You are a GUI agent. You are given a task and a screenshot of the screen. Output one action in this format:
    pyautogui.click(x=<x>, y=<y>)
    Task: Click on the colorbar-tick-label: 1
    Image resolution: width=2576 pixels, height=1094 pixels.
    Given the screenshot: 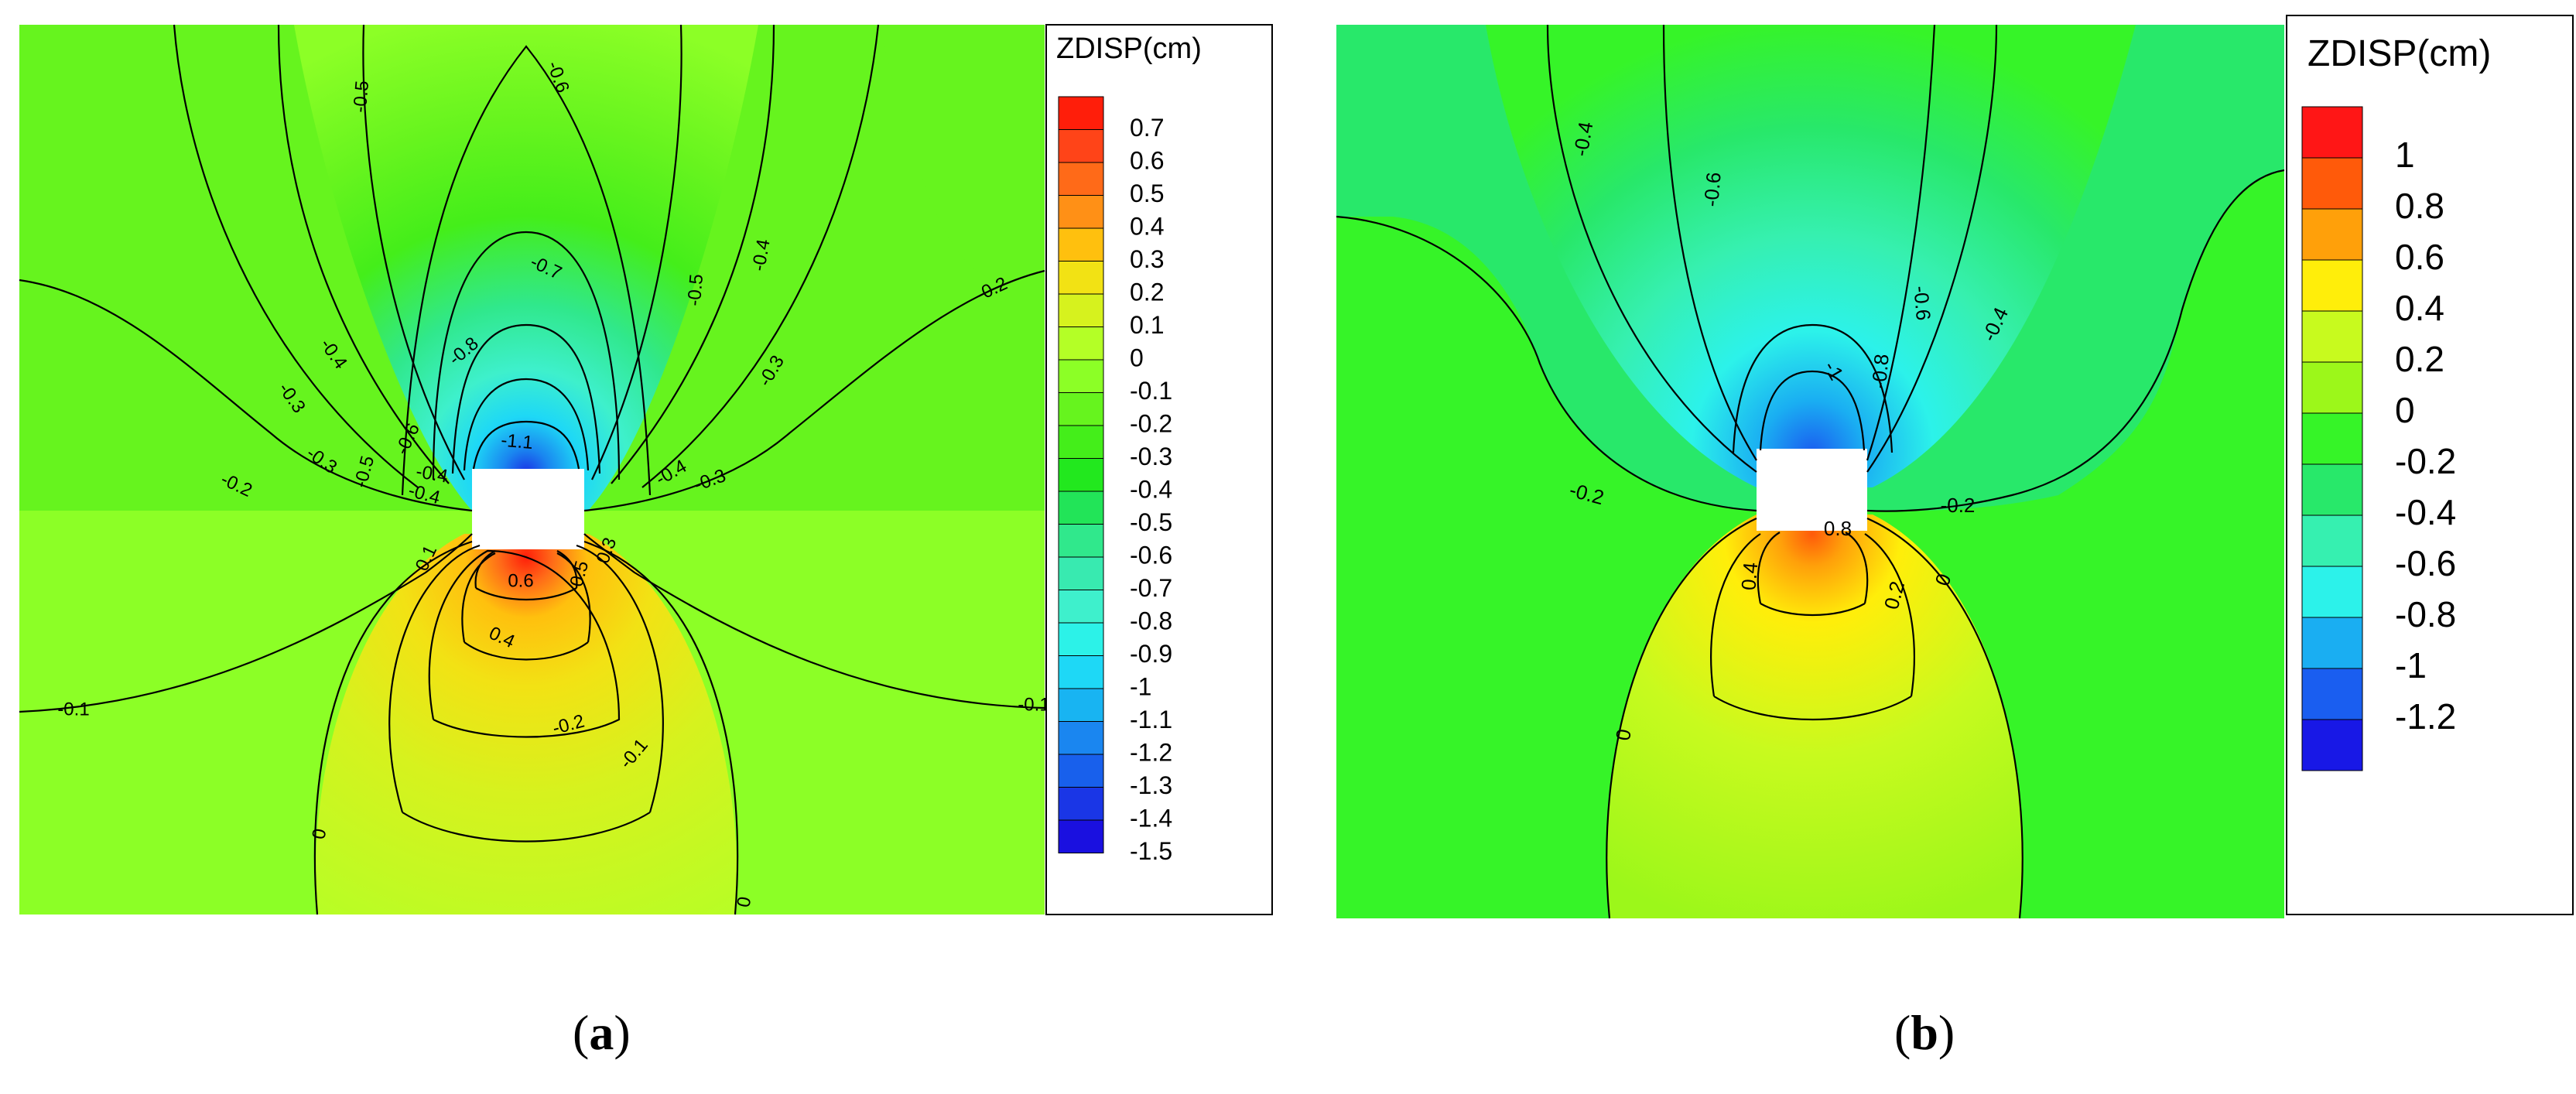 What is the action you would take?
    pyautogui.click(x=2405, y=155)
    